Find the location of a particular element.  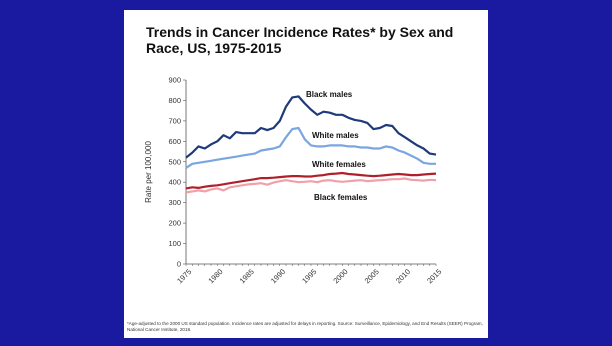

y-tick-label: 800 is located at coordinates (174, 100).